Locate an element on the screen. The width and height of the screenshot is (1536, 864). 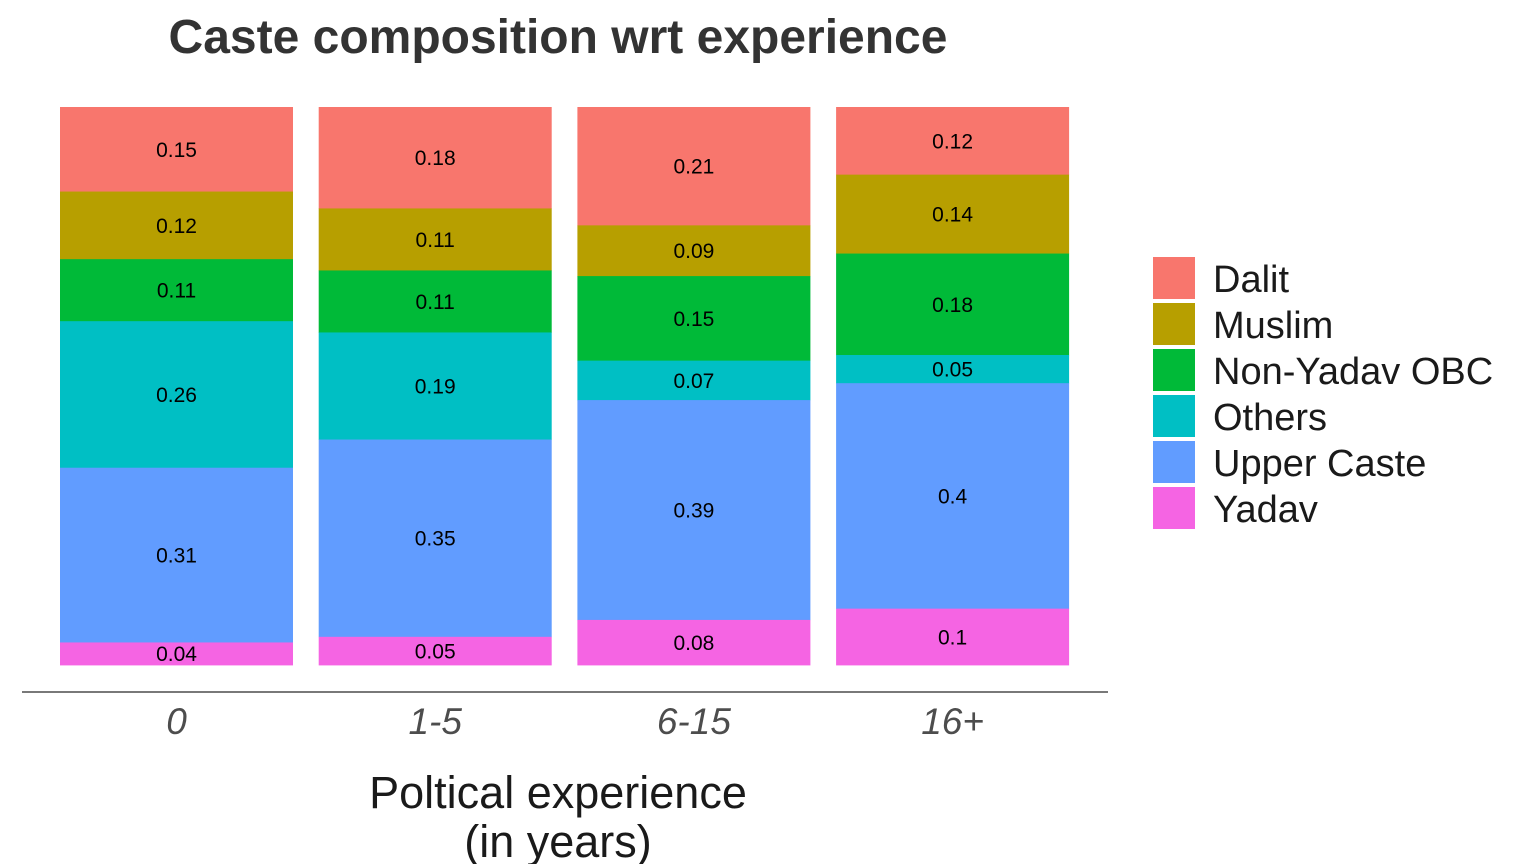
x-tick-label: 16+ is located at coordinates (952, 721).